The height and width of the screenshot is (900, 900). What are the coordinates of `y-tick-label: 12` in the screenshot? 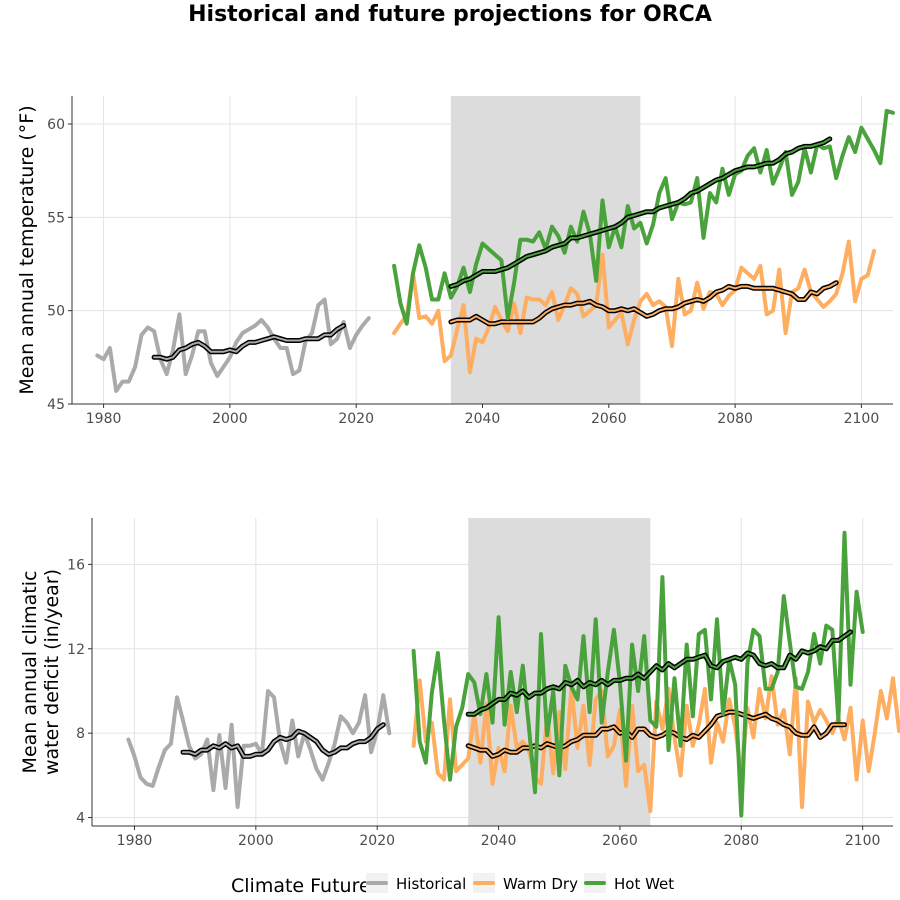 It's located at (76, 650).